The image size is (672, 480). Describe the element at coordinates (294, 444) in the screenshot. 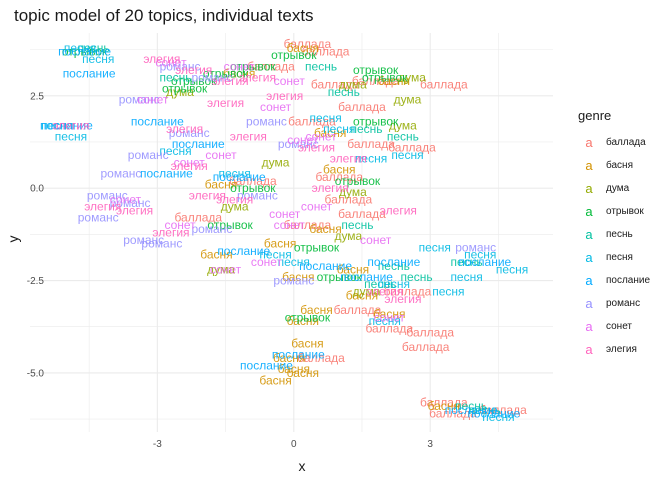

I see `x-tick-label: 0` at that location.